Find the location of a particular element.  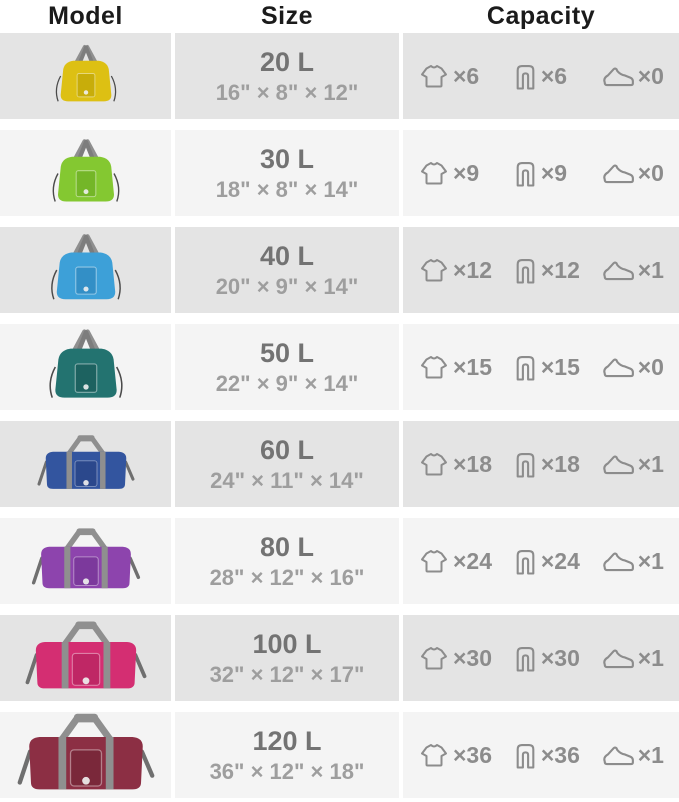

volume-label: 80 L is located at coordinates (287, 546).